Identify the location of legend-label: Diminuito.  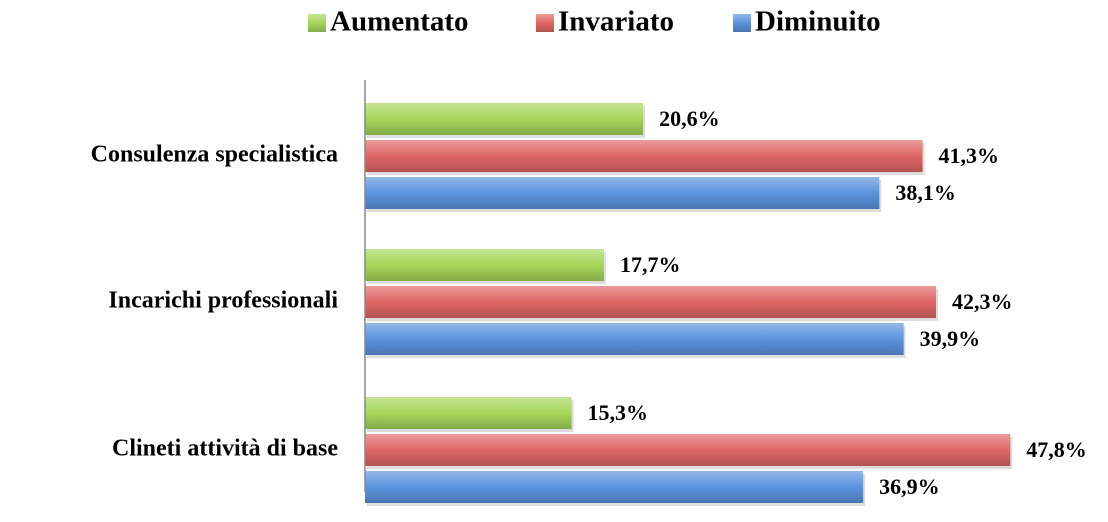
(818, 22).